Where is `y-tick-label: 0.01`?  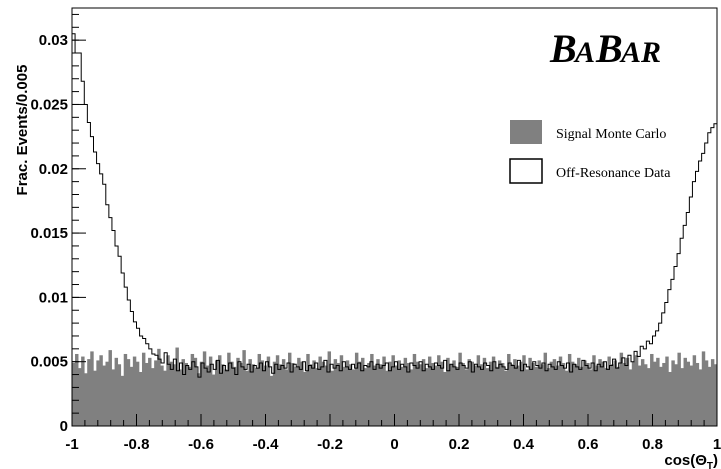 y-tick-label: 0.01 is located at coordinates (53, 297).